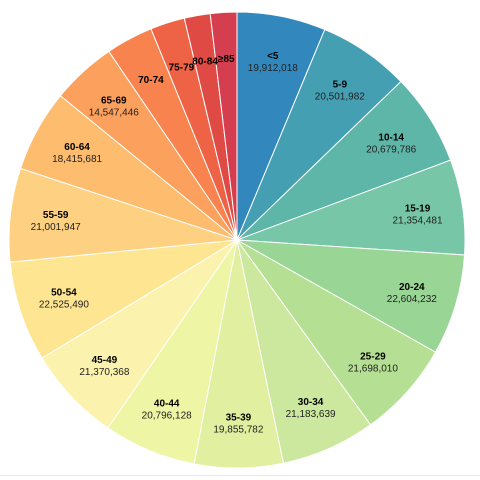  What do you see at coordinates (64, 305) in the screenshot?
I see `slice-value-50-54: 22,525,490` at bounding box center [64, 305].